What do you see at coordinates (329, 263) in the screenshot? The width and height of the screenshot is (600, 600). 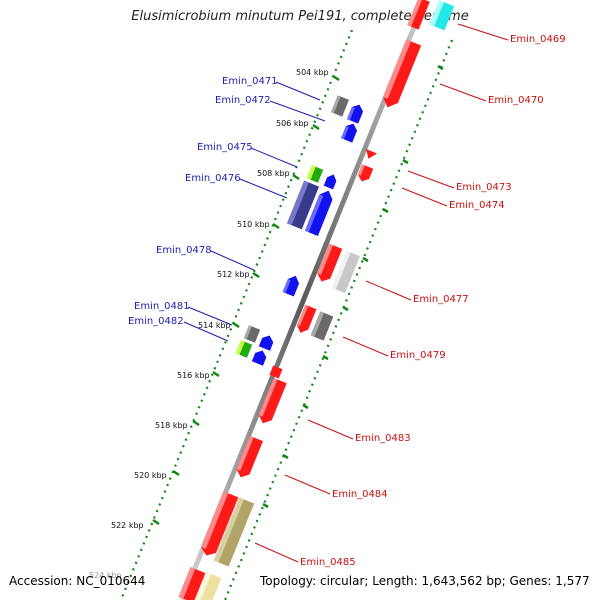 I see `gene-emin-0477-red` at bounding box center [329, 263].